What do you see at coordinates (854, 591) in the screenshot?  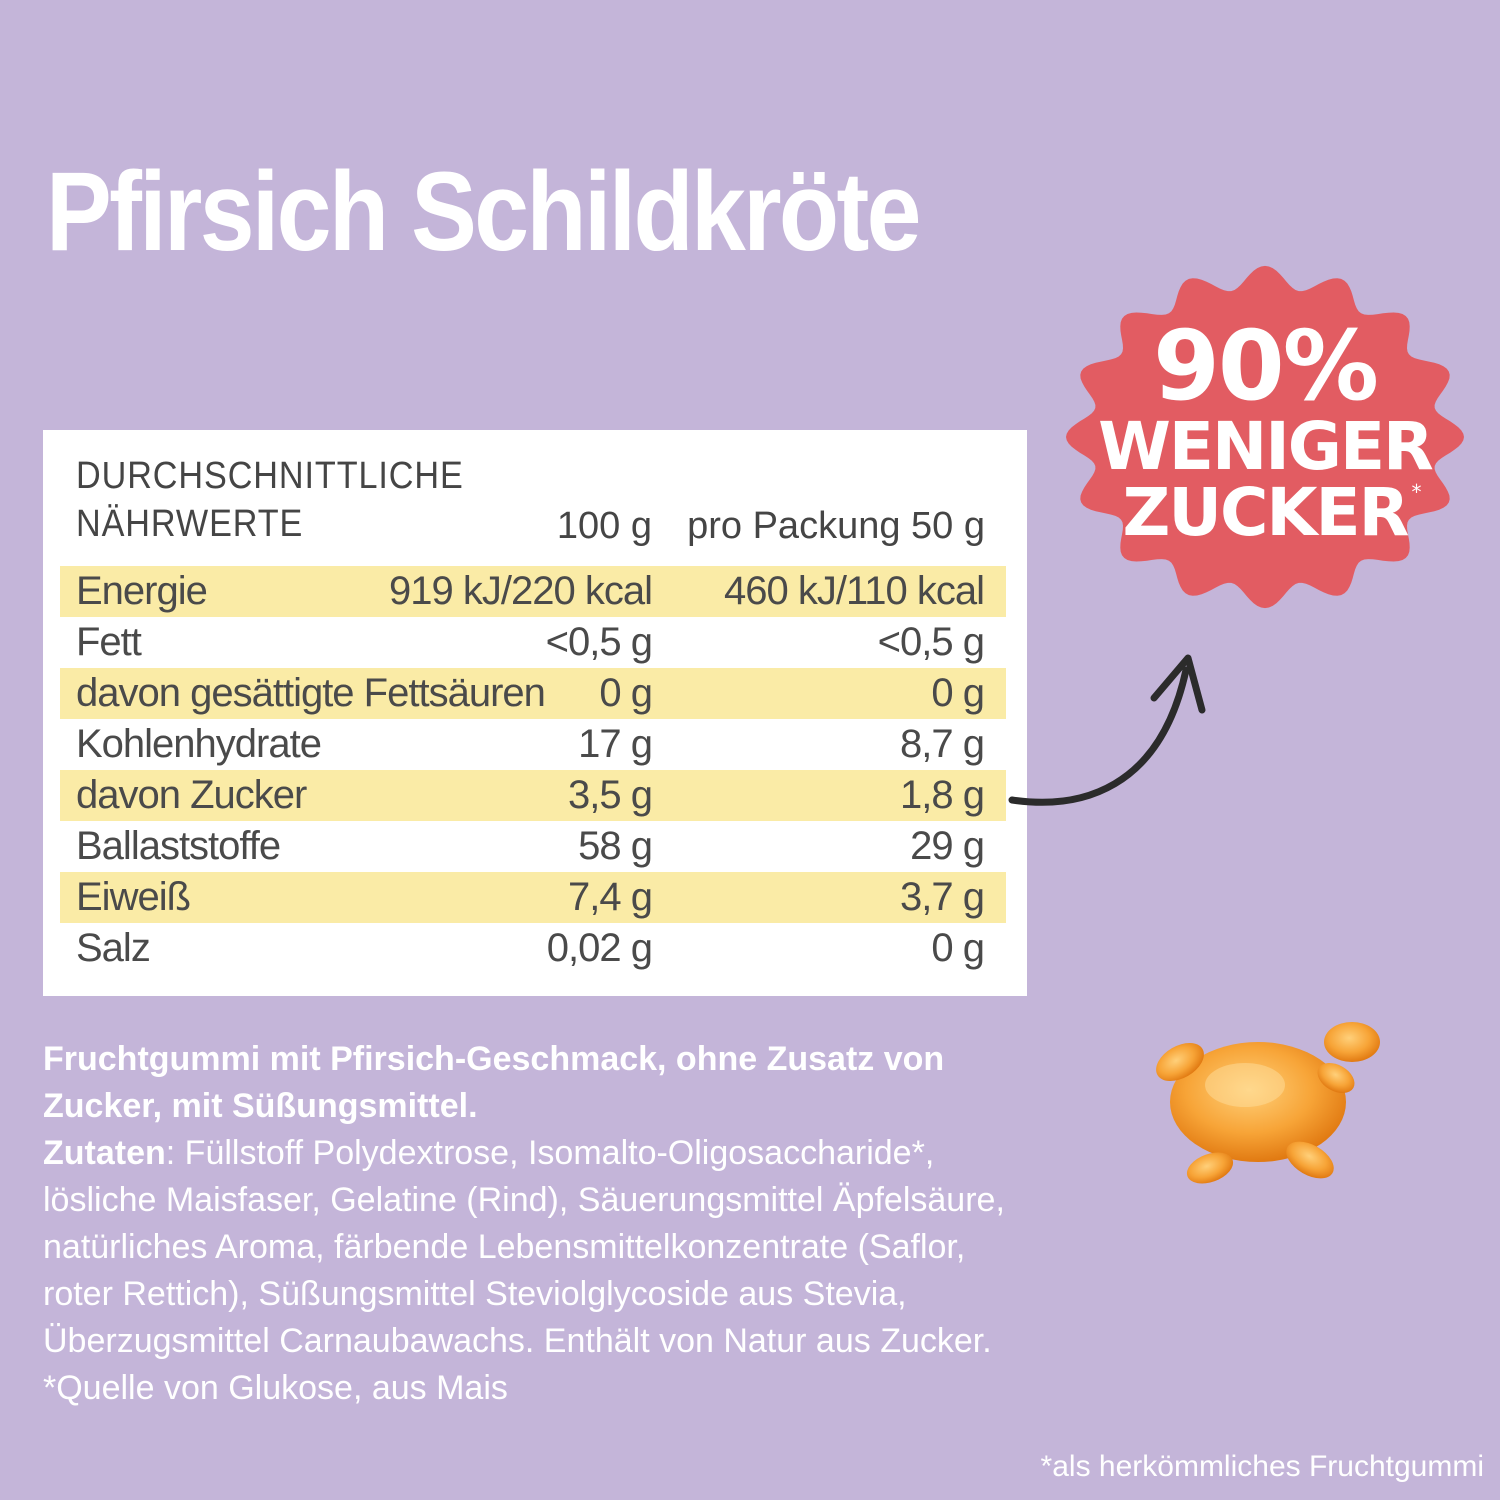 I see `row-value-pack: 460 kJ/110 kcal` at bounding box center [854, 591].